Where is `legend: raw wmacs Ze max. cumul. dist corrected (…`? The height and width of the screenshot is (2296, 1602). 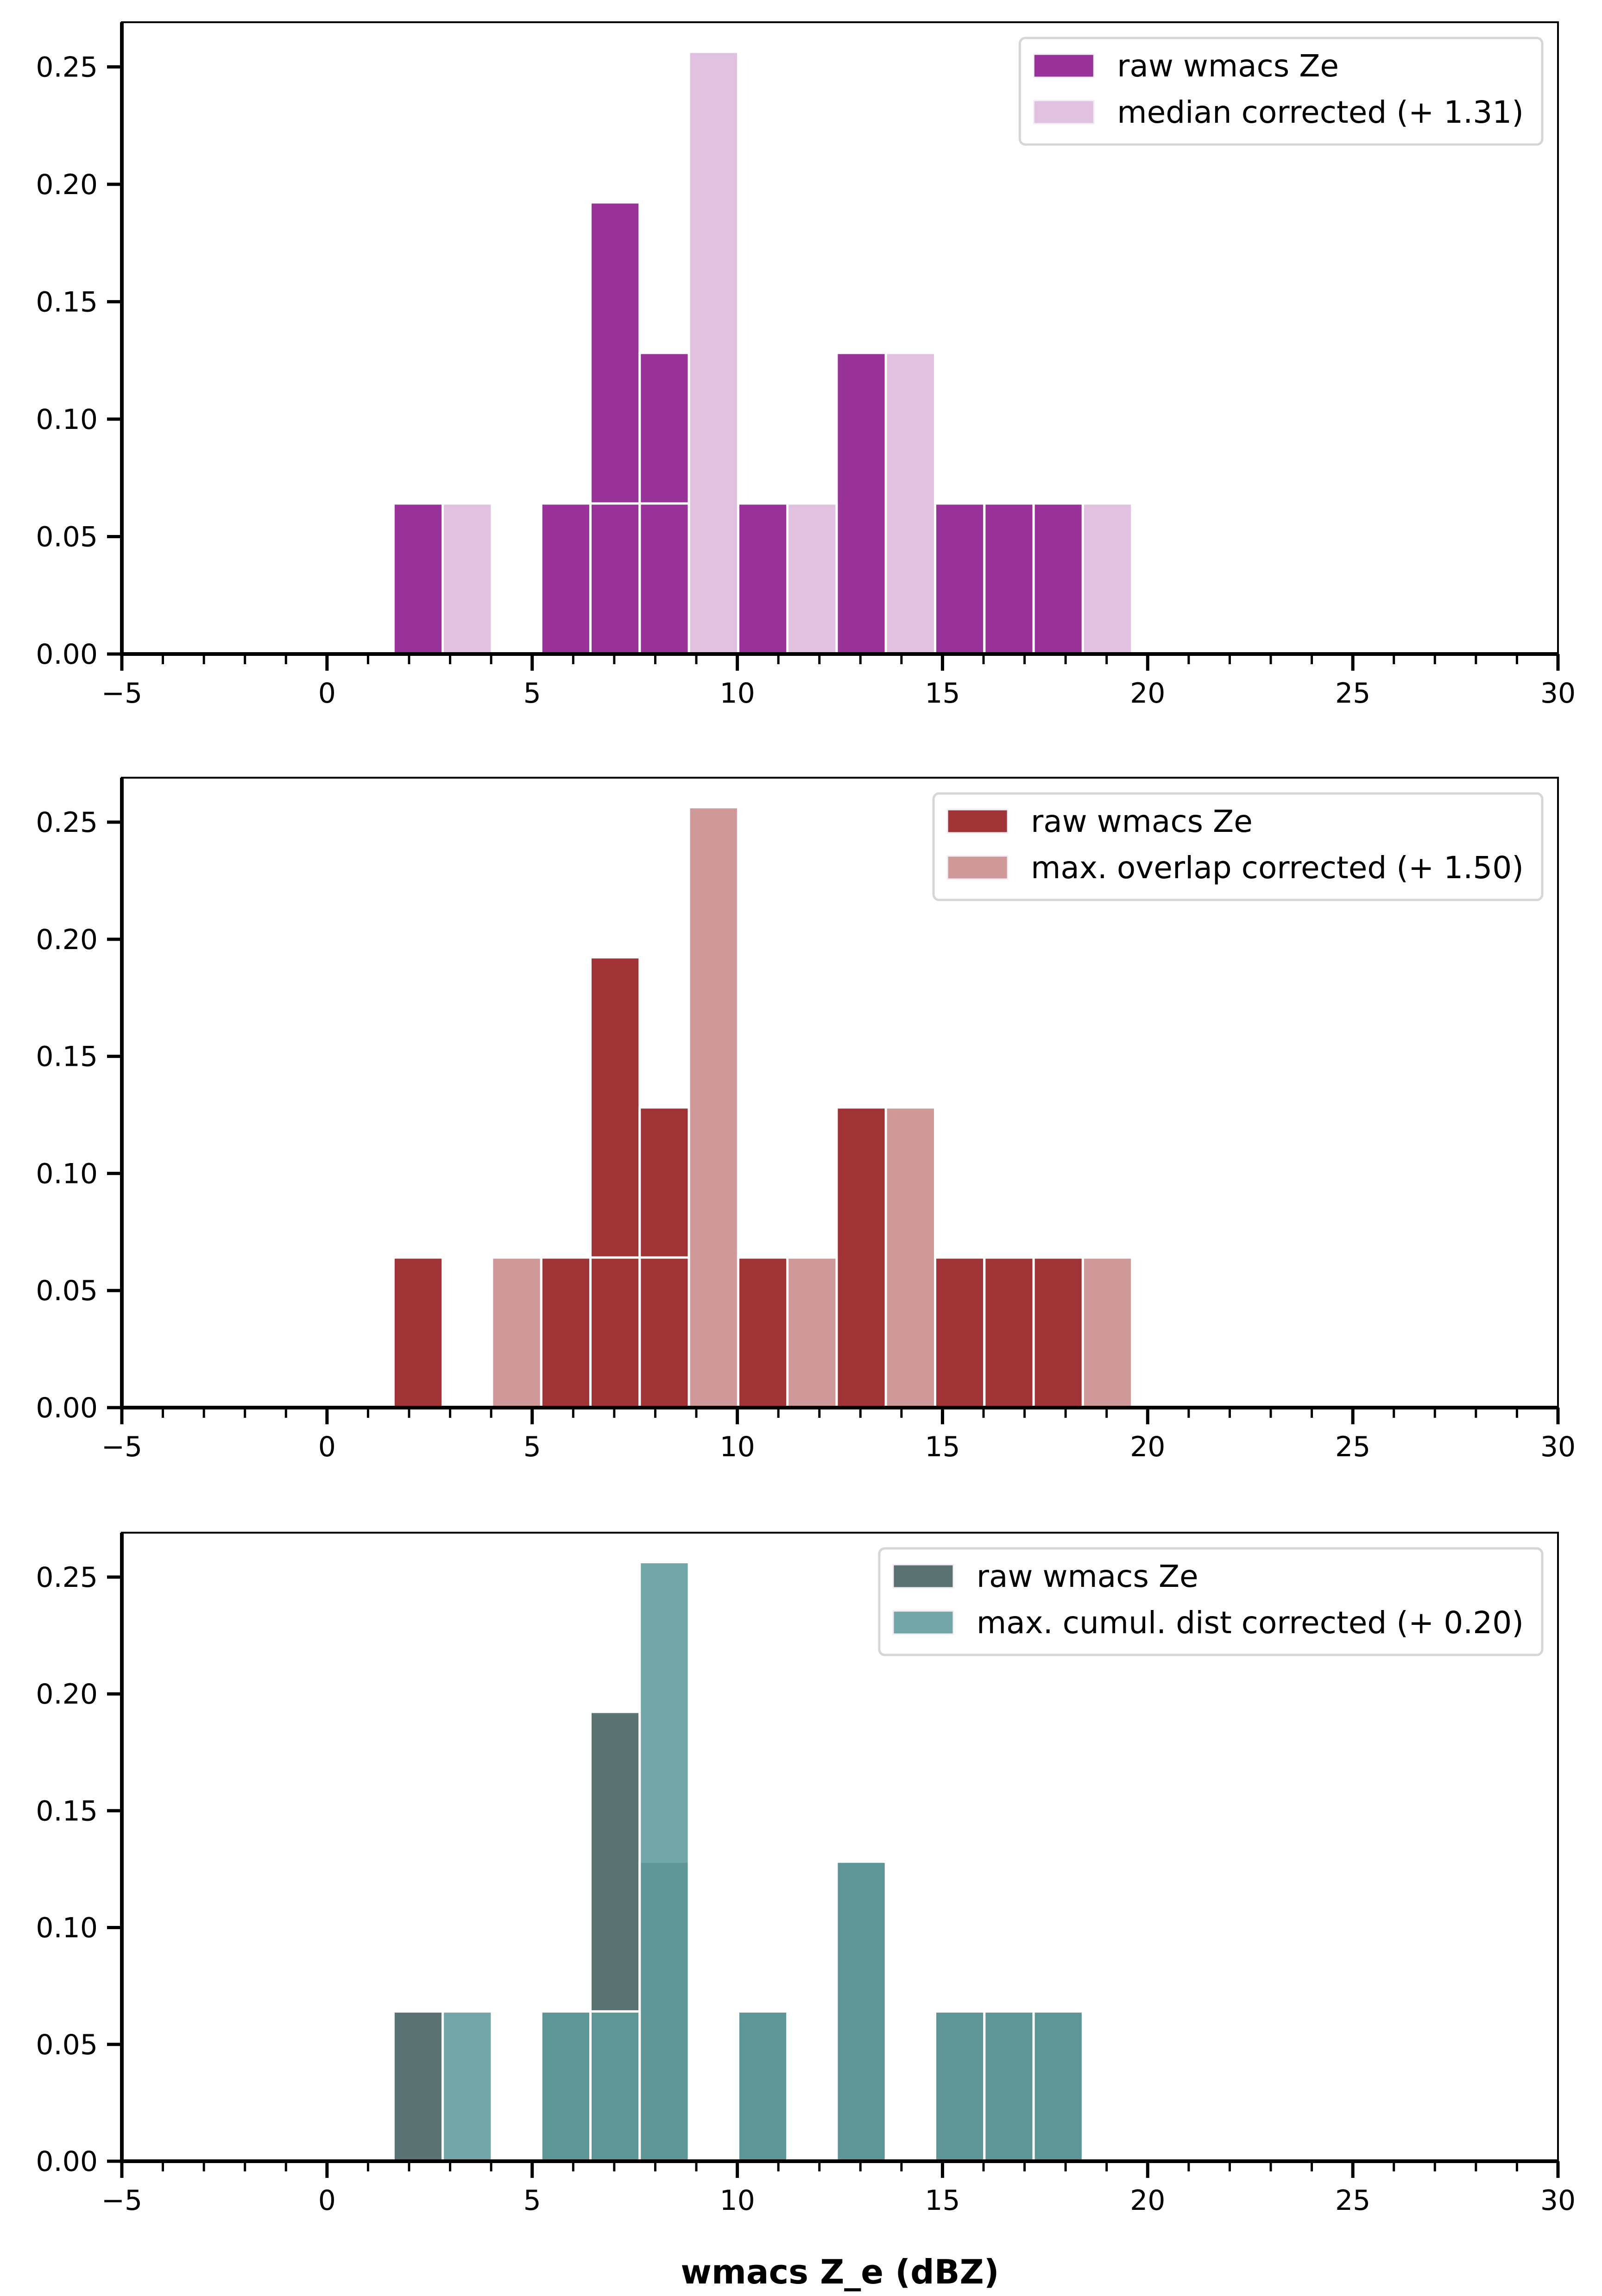 legend: raw wmacs Ze max. cumul. dist corrected (… is located at coordinates (1211, 1601).